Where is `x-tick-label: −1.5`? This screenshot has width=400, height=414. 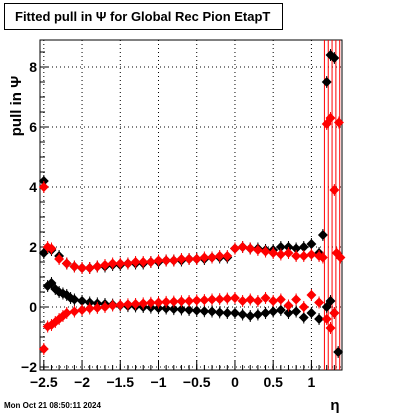
x-tick-label: −1.5 is located at coordinates (120, 382).